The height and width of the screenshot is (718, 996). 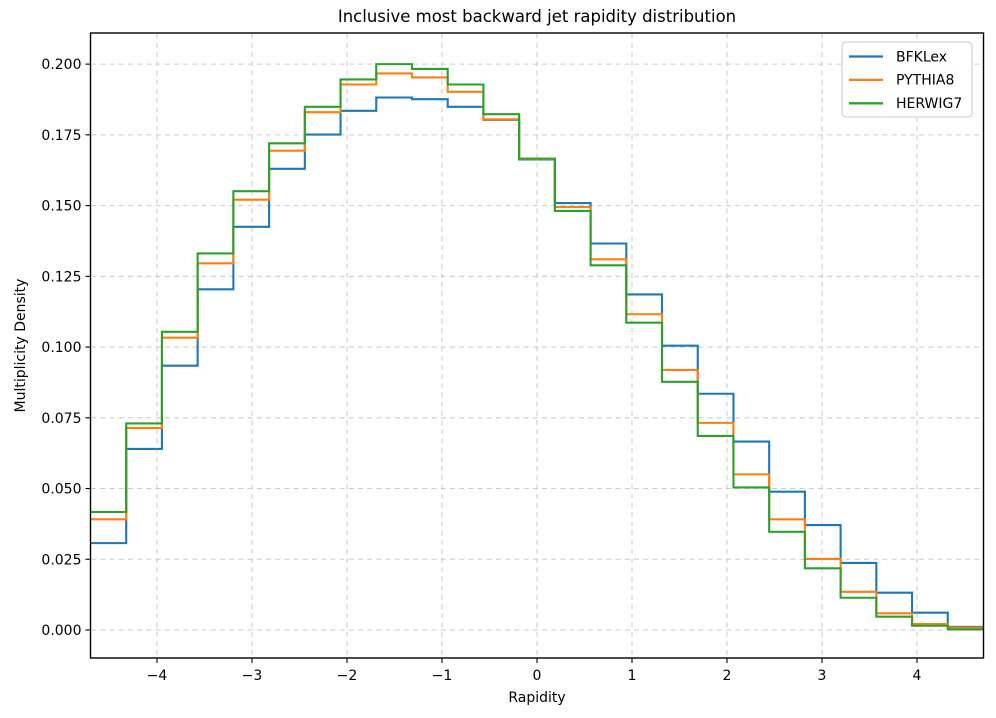 I want to click on y-tick-label: 0.100, so click(x=61, y=348).